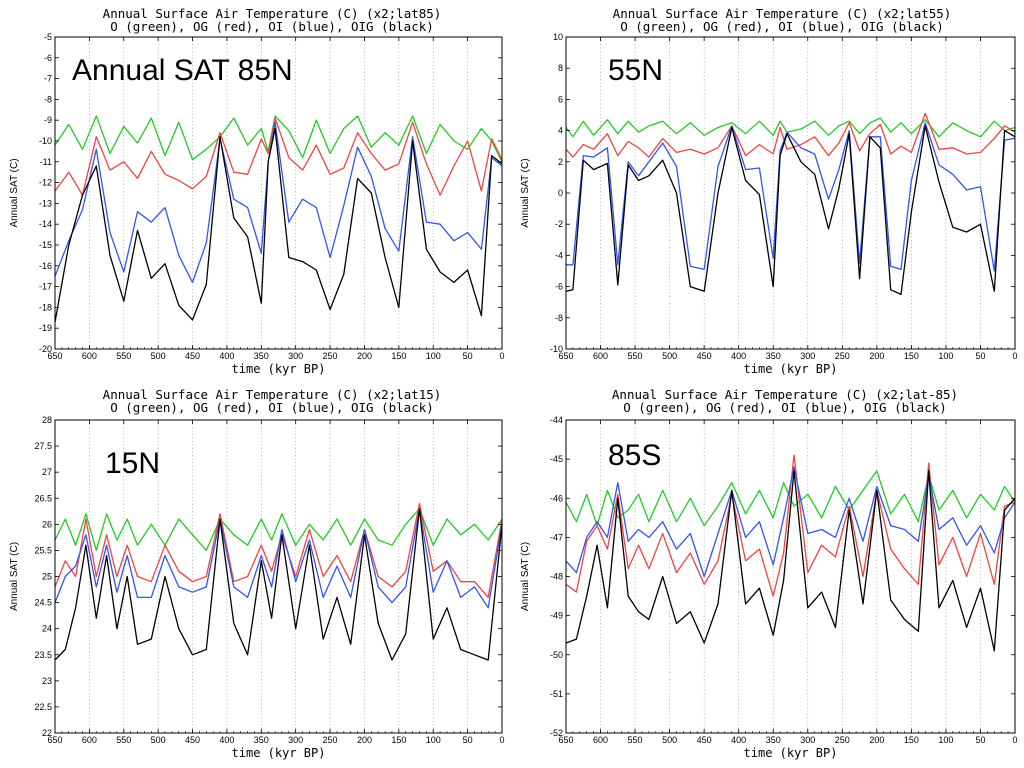  Describe the element at coordinates (556, 349) in the screenshot. I see `y-tick-label: -10` at that location.